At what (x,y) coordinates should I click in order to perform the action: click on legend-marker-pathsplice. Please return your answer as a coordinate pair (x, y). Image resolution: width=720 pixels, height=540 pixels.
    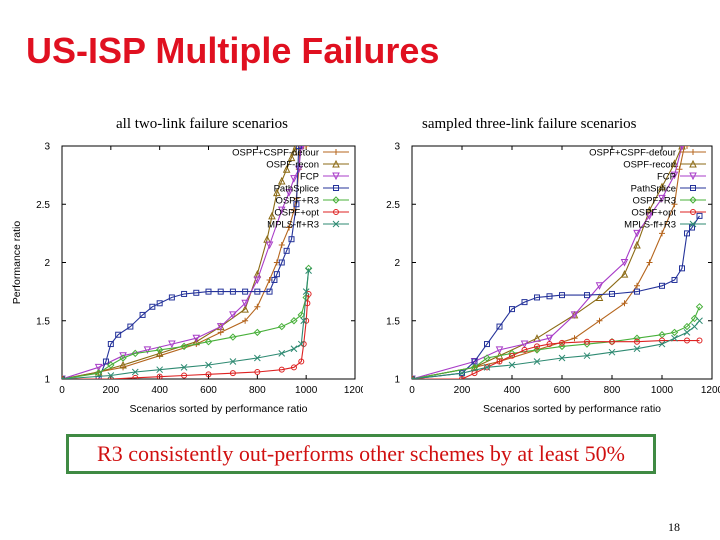
    Looking at the image, I should click on (693, 188).